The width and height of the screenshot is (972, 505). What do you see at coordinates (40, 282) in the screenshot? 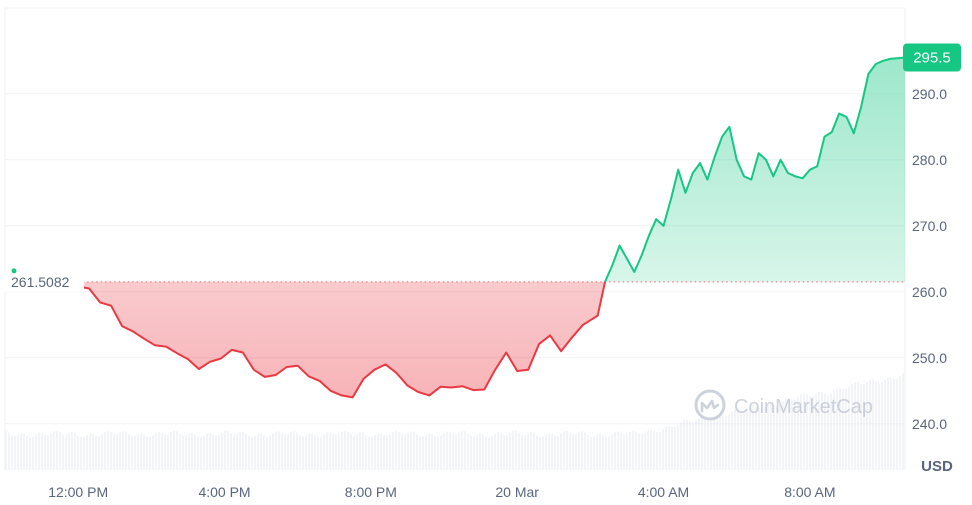
I see `baseline-label: 261.5082` at bounding box center [40, 282].